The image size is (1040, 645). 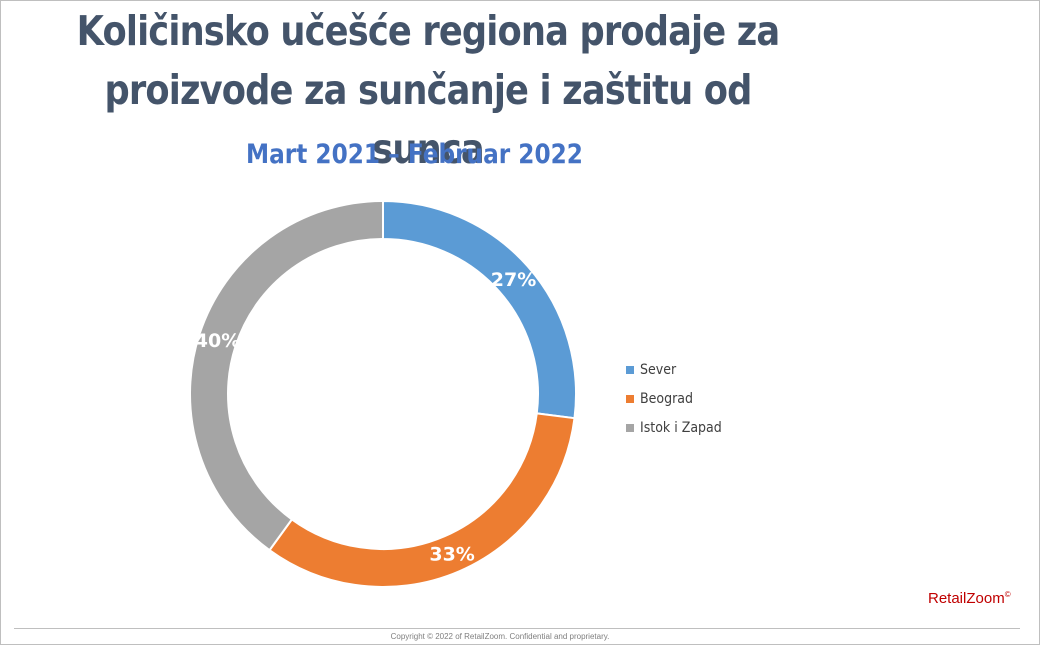 What do you see at coordinates (658, 369) in the screenshot?
I see `legend-label: Sever` at bounding box center [658, 369].